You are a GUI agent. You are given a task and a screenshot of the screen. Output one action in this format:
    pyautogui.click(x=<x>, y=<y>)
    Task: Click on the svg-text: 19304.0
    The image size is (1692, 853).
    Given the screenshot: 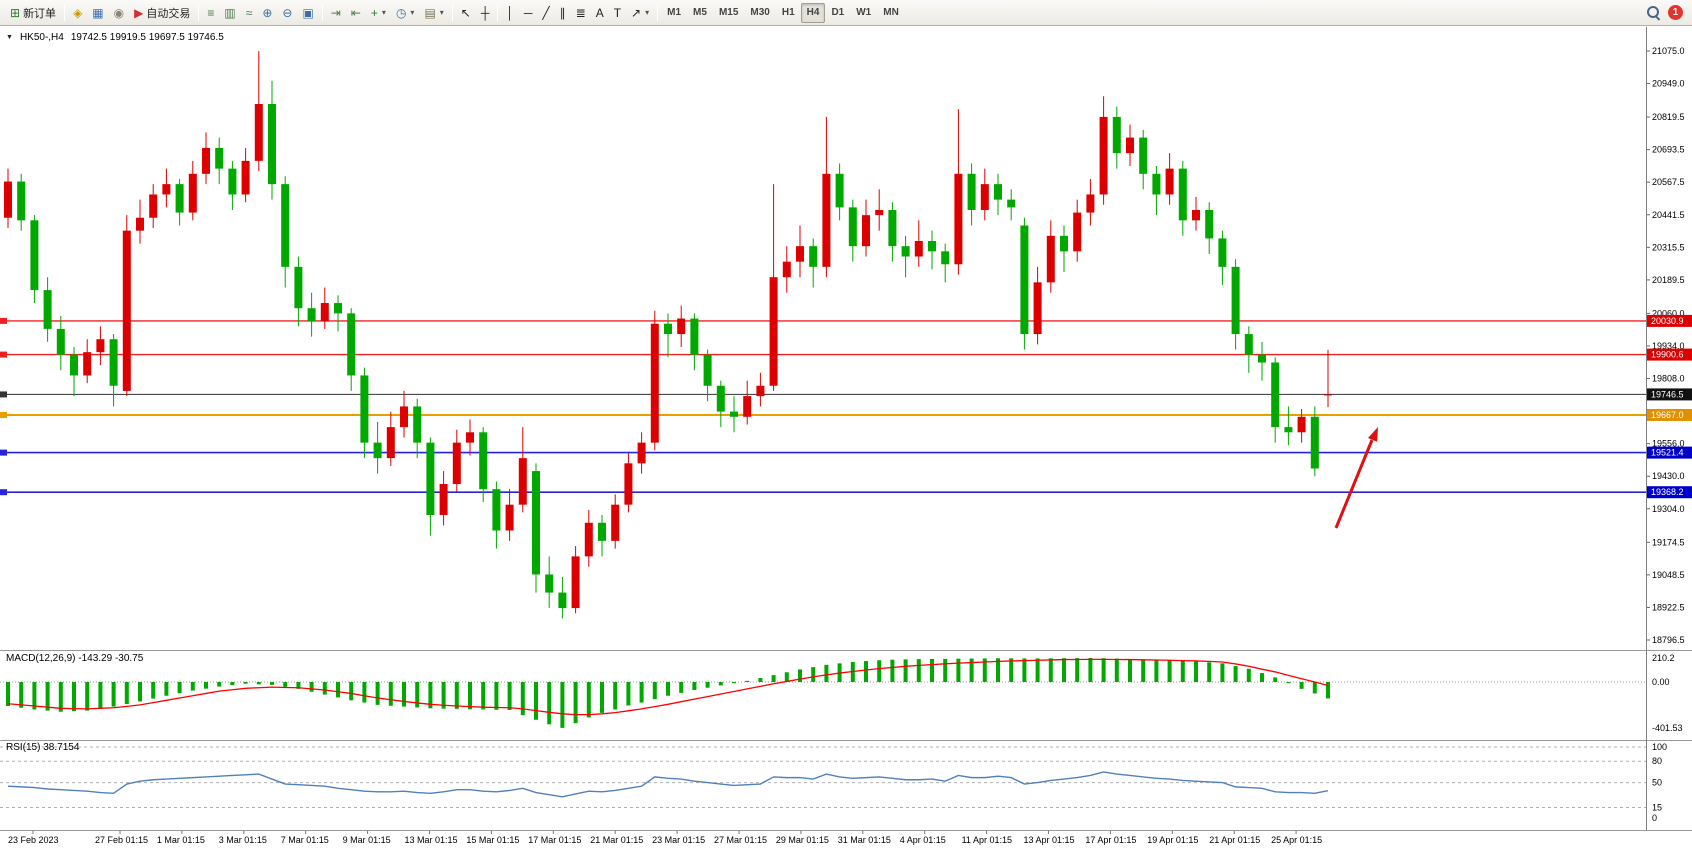 What is the action you would take?
    pyautogui.click(x=1668, y=509)
    